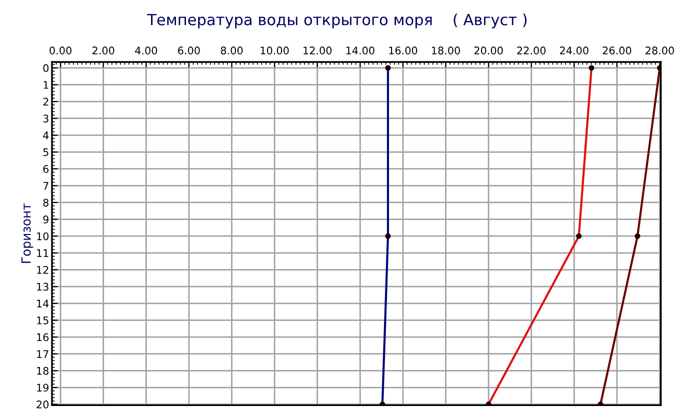 This screenshot has width=675, height=419. Describe the element at coordinates (45, 152) in the screenshot. I see `y-tick-label: 5` at that location.